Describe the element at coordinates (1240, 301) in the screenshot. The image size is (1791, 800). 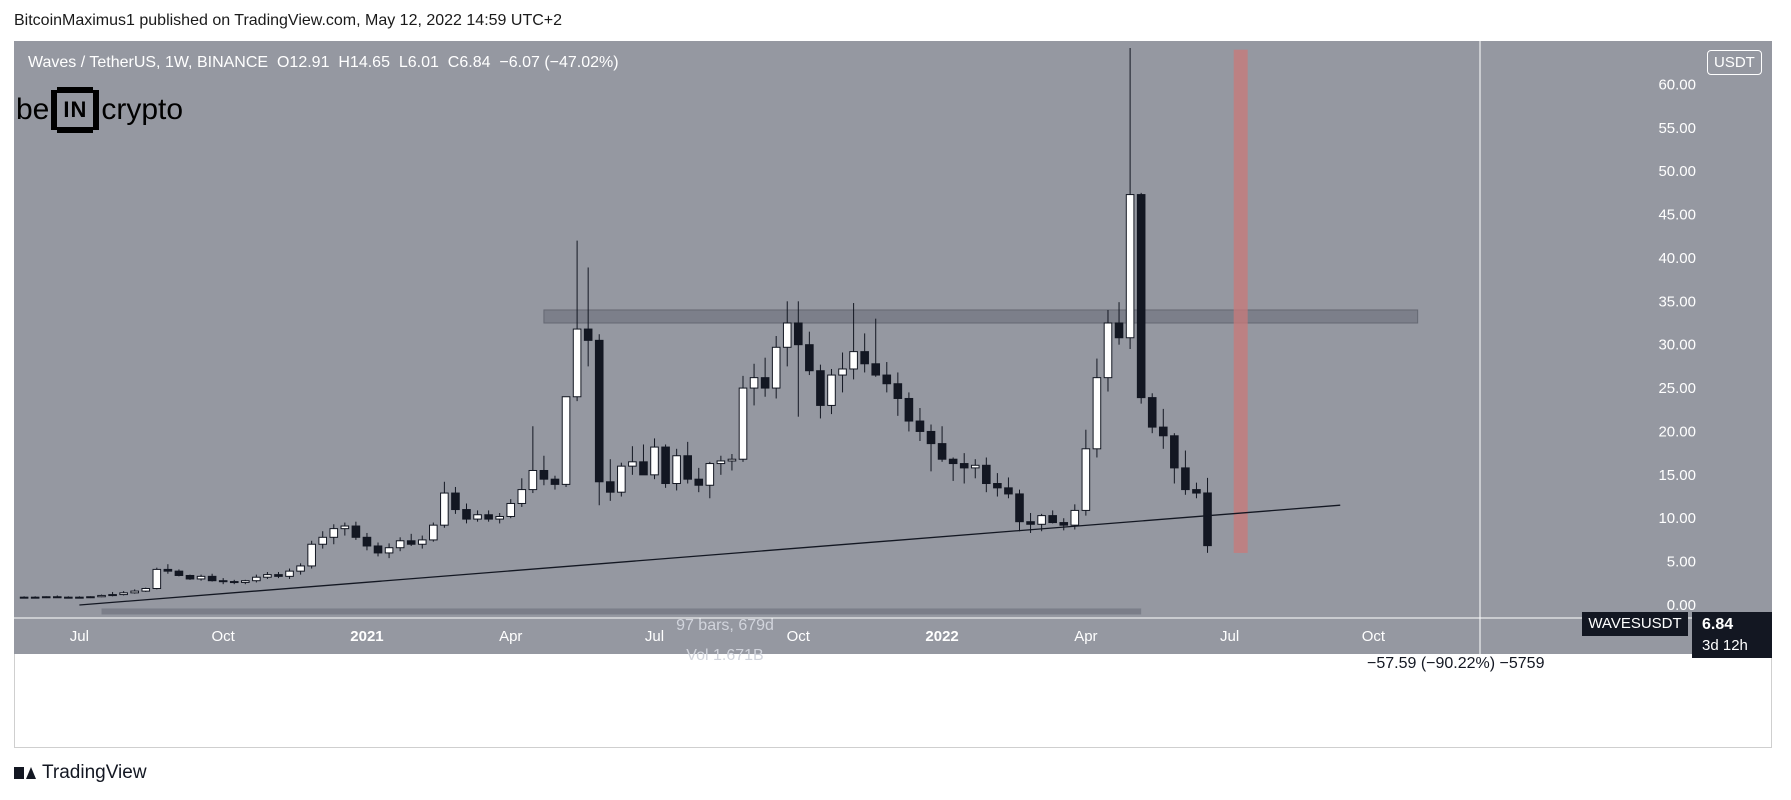
I see `vertical-time-marker` at that location.